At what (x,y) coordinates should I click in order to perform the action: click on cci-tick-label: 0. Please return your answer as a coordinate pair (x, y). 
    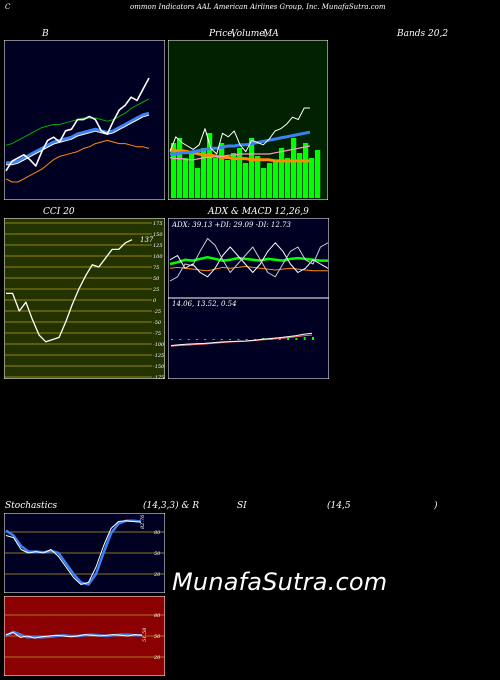
    Looking at the image, I should click on (155, 301).